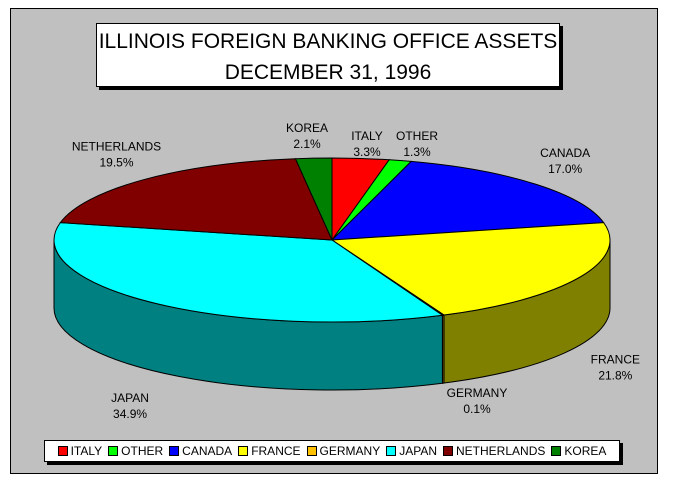 The width and height of the screenshot is (675, 488). I want to click on slice-value-france: 21.8%, so click(615, 375).